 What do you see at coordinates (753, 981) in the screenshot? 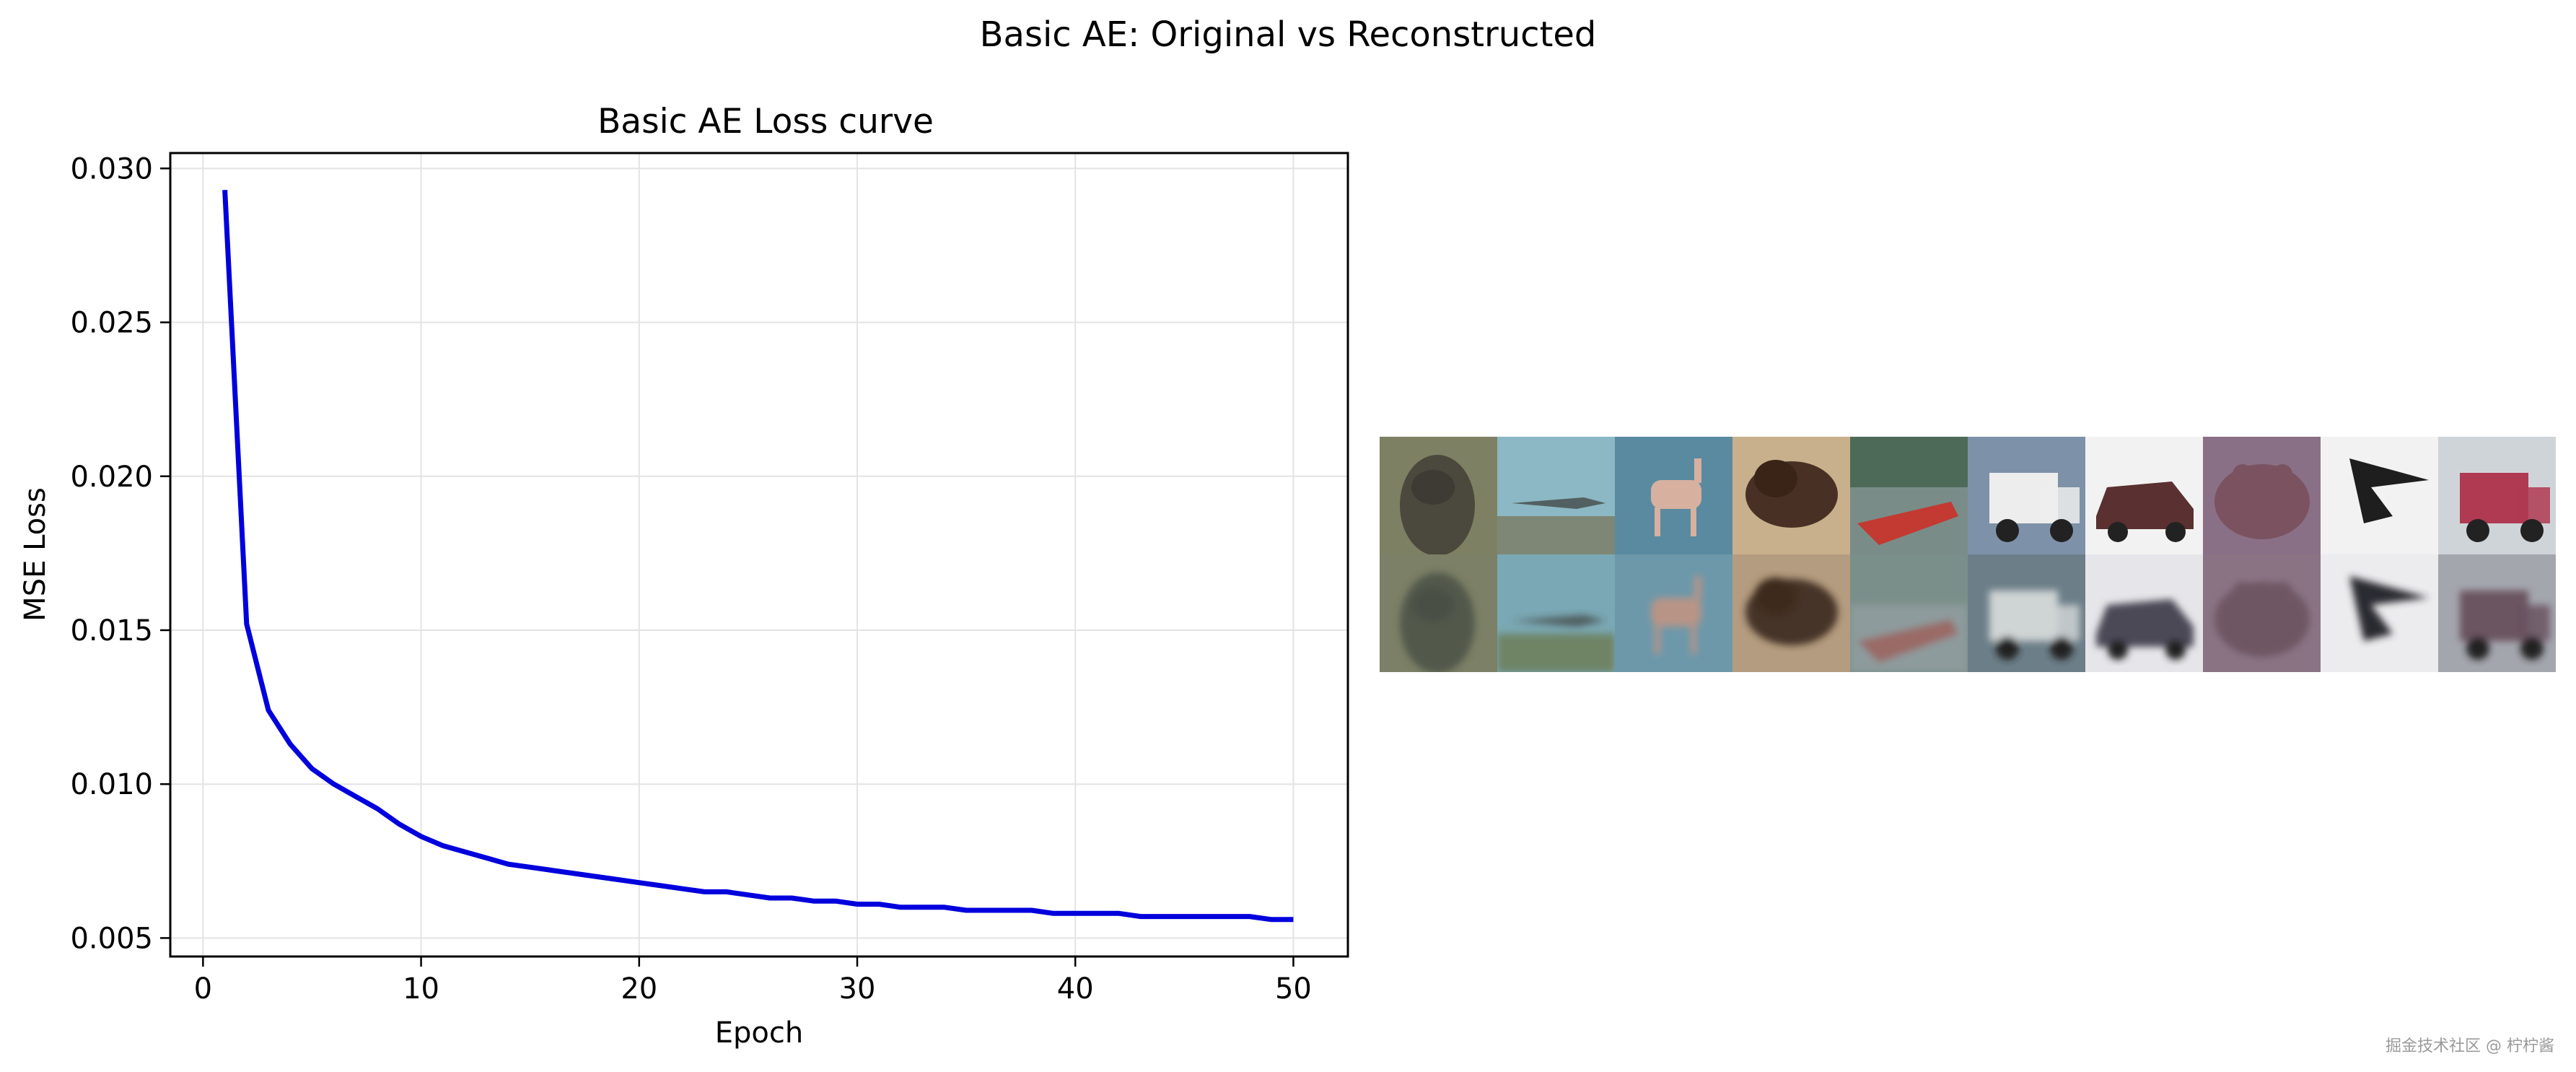
I see `x-axis-ticks: 0 10 20 30 40 50` at bounding box center [753, 981].